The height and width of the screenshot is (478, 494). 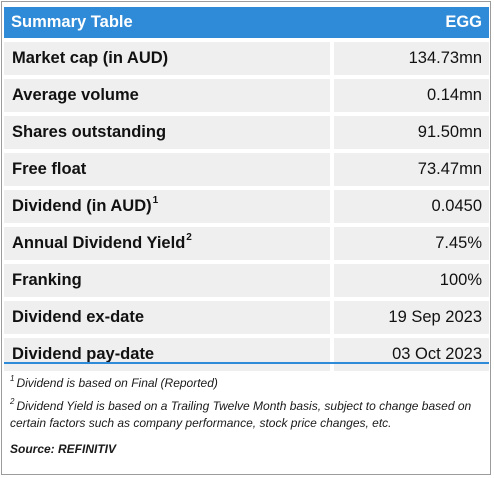 What do you see at coordinates (249, 381) in the screenshot?
I see `footnote: 1 Dividend is based on Final (Reported)` at bounding box center [249, 381].